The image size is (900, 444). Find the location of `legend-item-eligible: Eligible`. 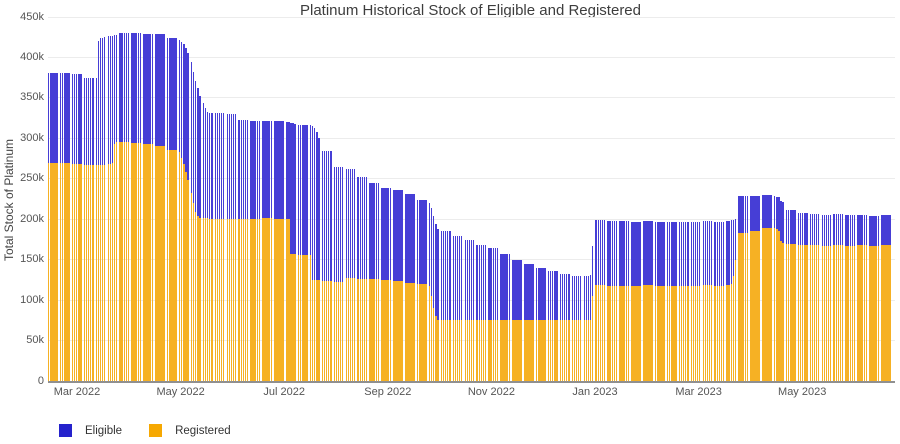

legend-item-eligible: Eligible is located at coordinates (90, 430).